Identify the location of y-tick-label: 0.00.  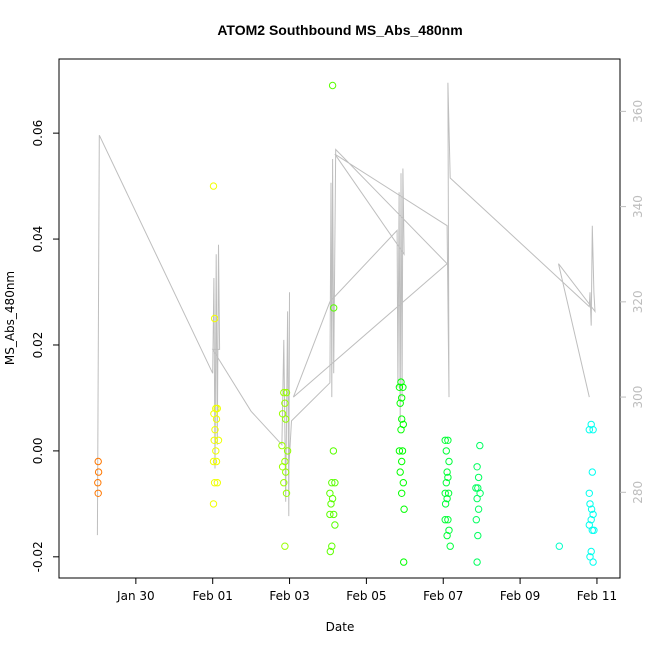
(38, 451).